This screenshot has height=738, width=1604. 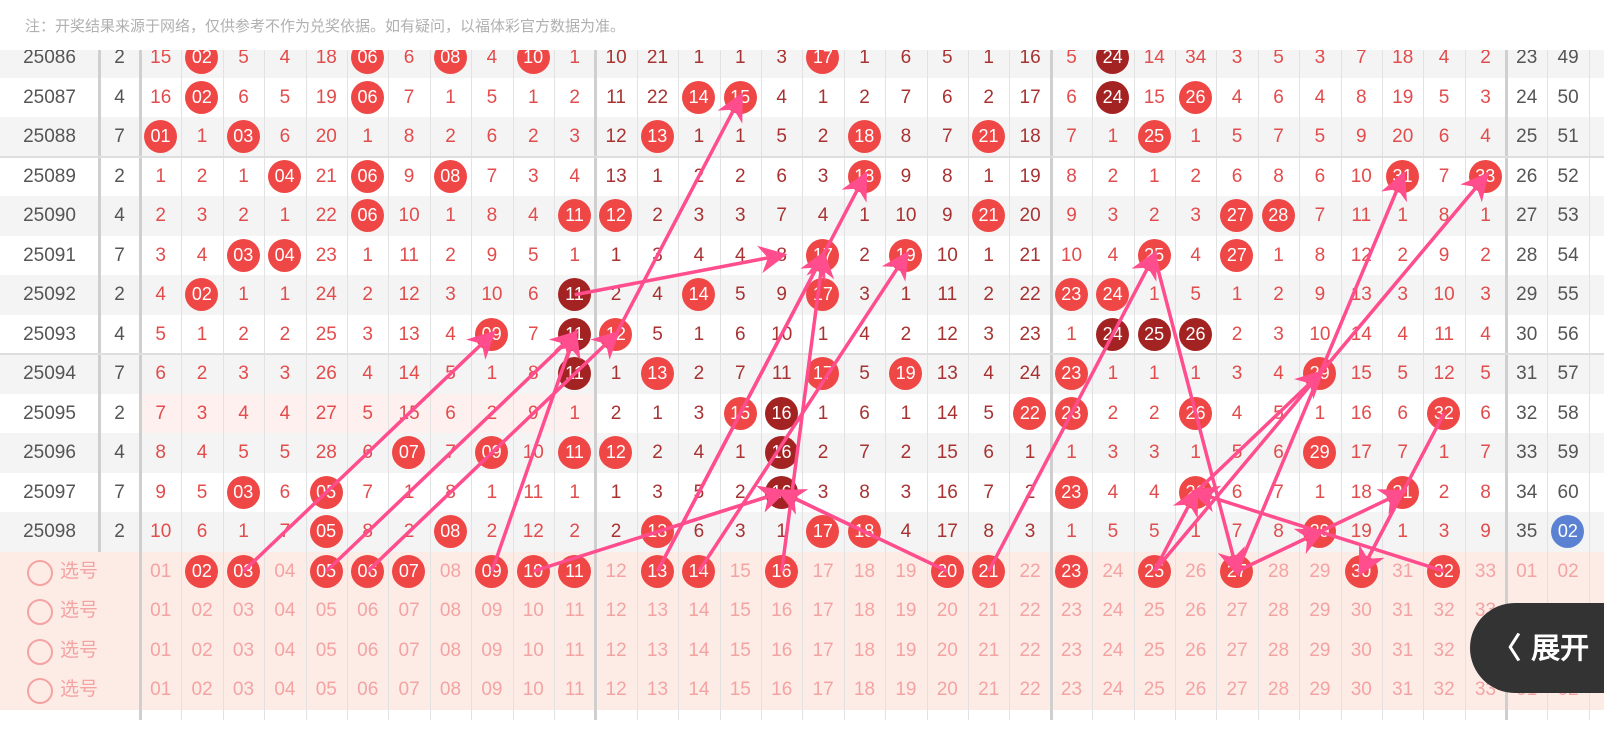 I want to click on selected-ball: 11, so click(x=574, y=571).